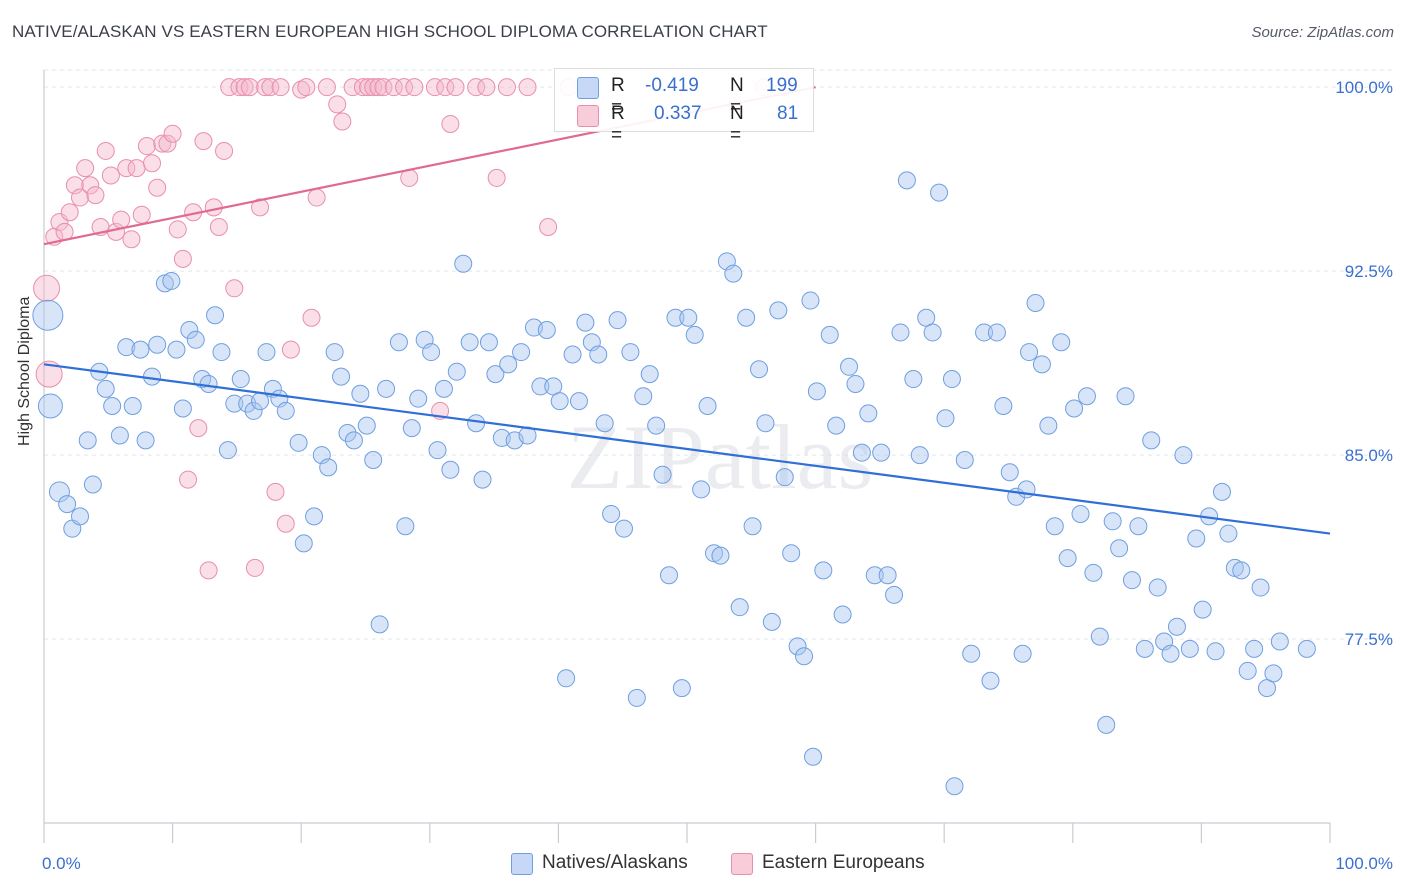  Describe the element at coordinates (1364, 87) in the screenshot. I see `y-tick-label: 100.0%` at that location.